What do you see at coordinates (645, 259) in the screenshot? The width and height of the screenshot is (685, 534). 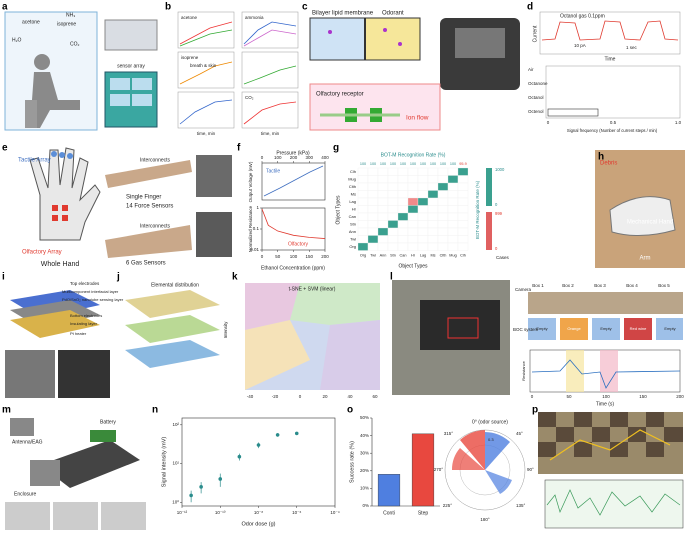 I see `label: Arm` at bounding box center [645, 259].